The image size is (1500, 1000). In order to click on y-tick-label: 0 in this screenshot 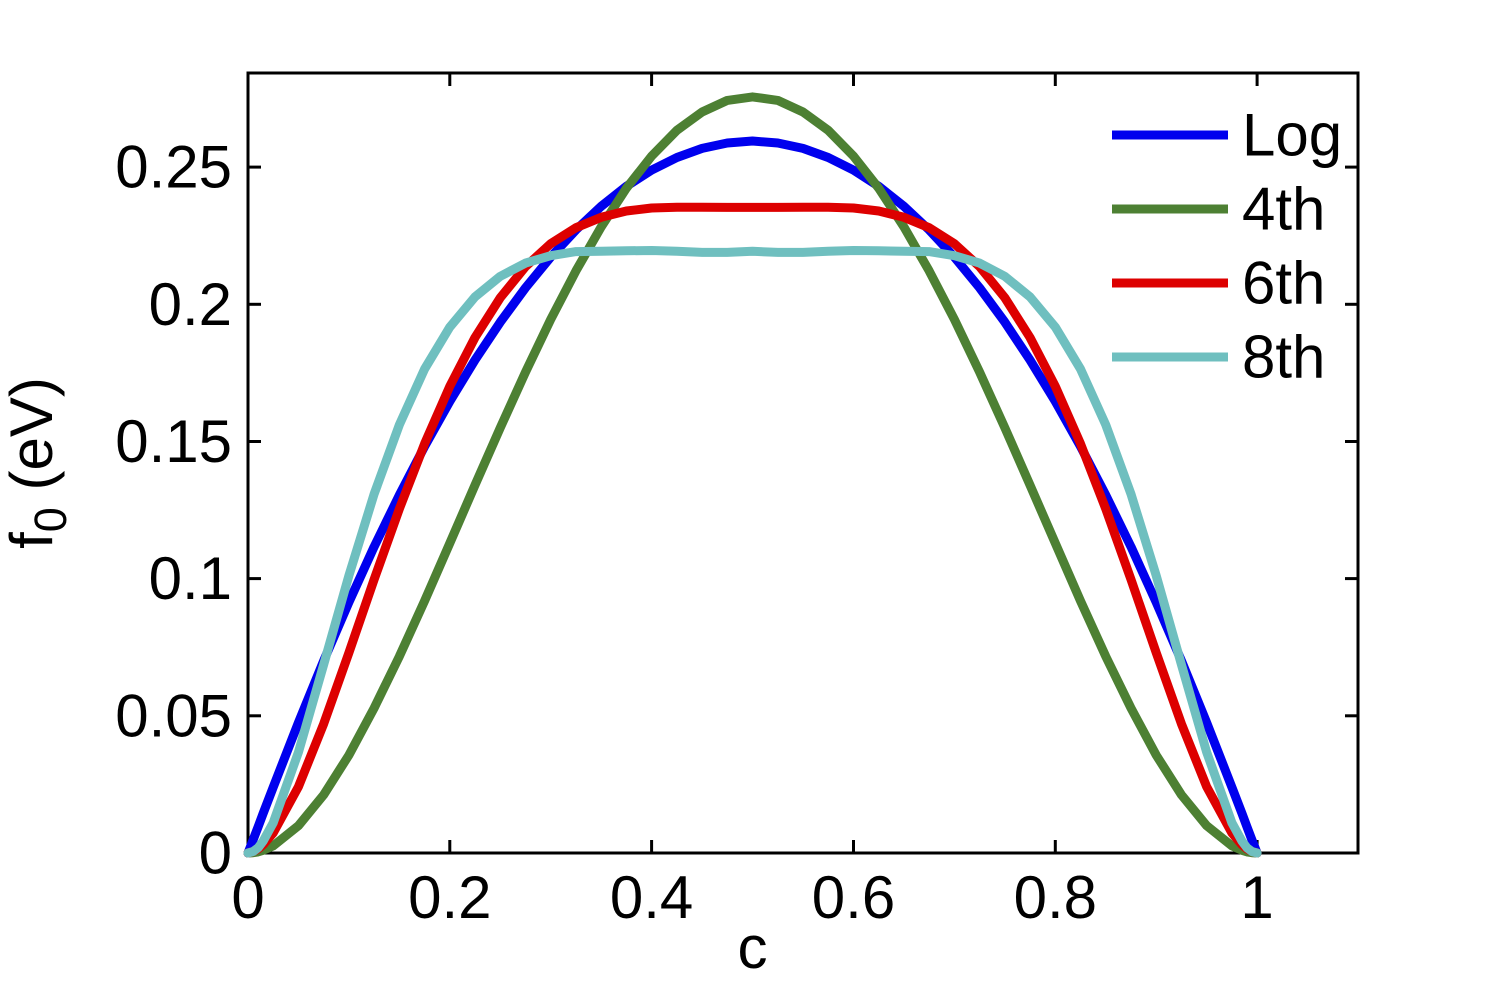, I will do `click(215, 853)`.